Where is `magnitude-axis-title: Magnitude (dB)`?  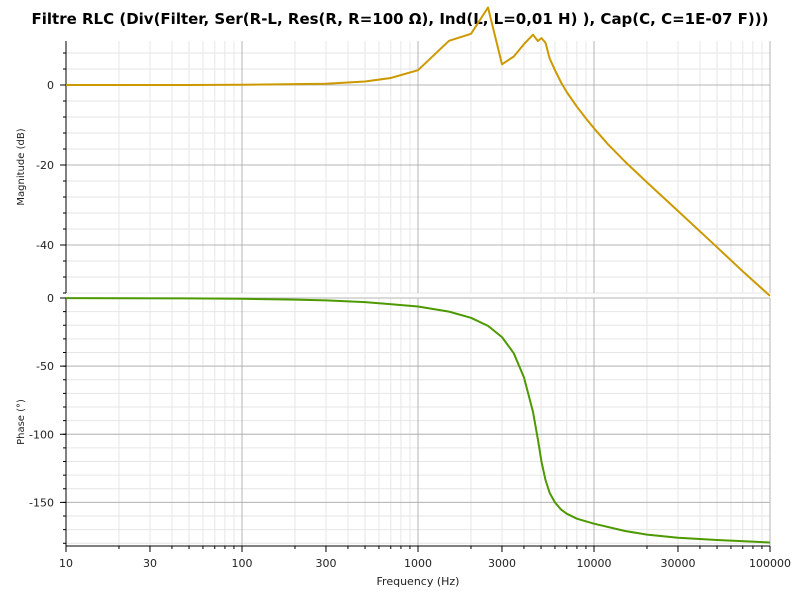
magnitude-axis-title: Magnitude (dB) is located at coordinates (21, 166).